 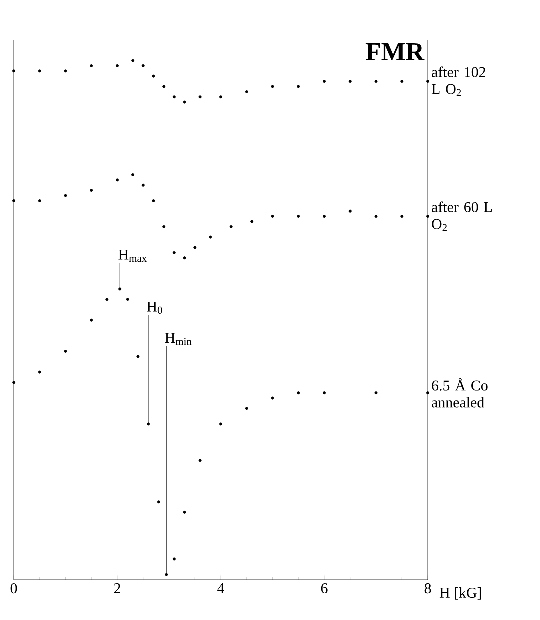 I want to click on x-tick-label: 4, so click(x=221, y=589).